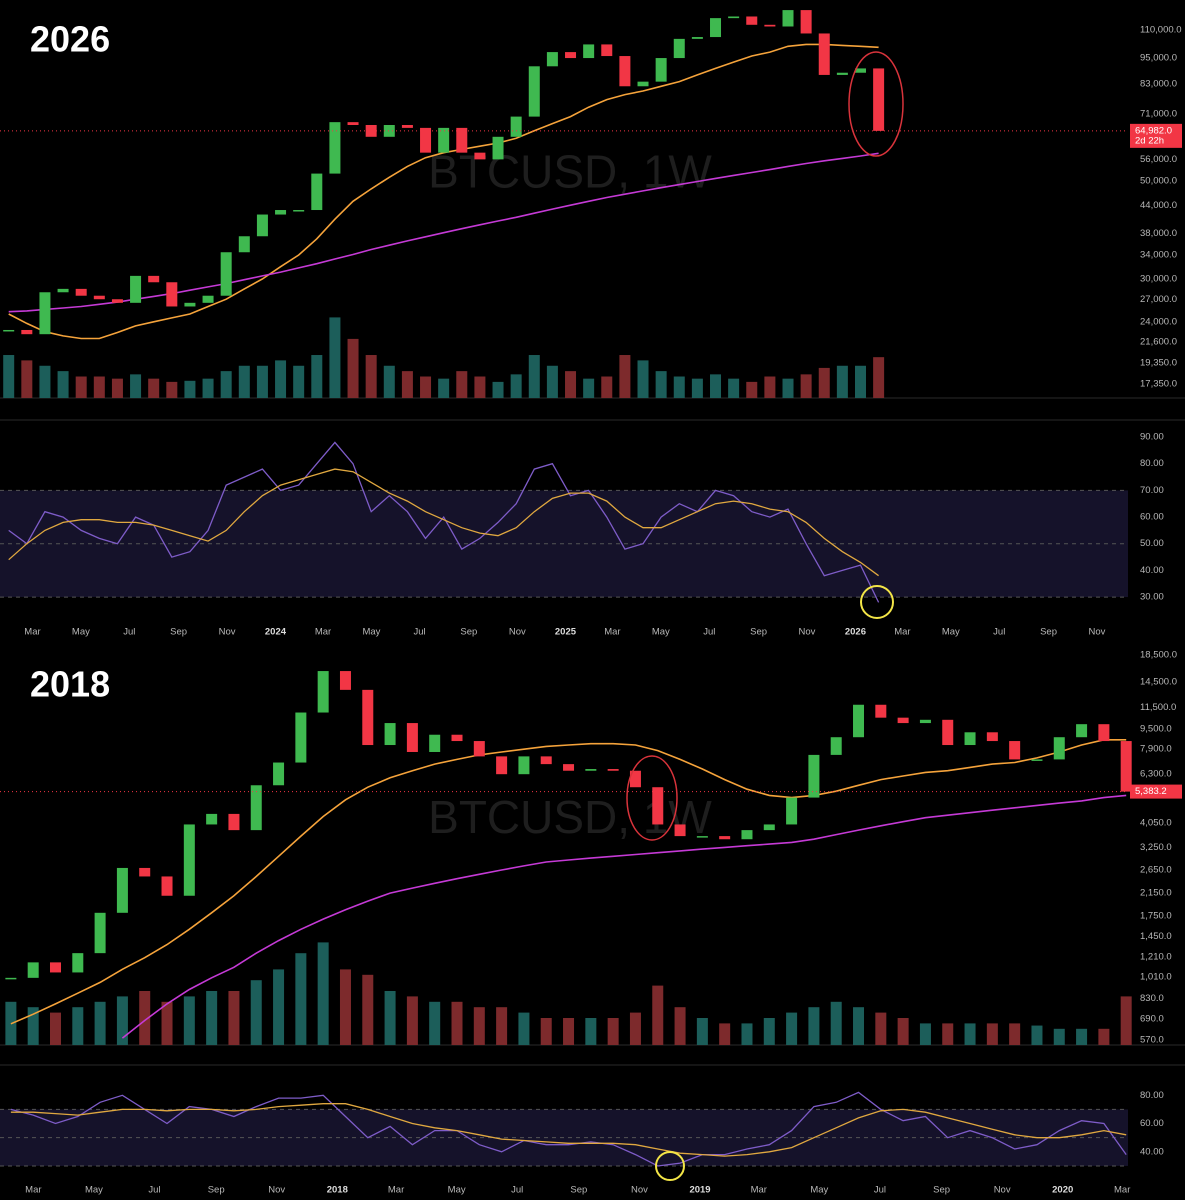  What do you see at coordinates (877, 602) in the screenshot?
I see `highlight-circle` at bounding box center [877, 602].